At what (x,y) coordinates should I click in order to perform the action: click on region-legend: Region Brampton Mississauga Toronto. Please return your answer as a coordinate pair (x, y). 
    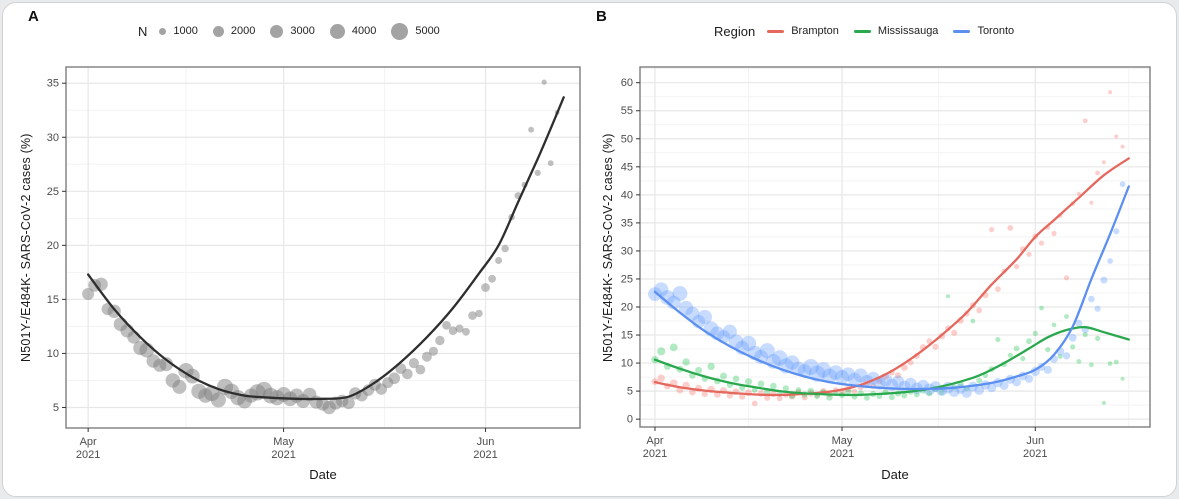
    Looking at the image, I should click on (871, 31).